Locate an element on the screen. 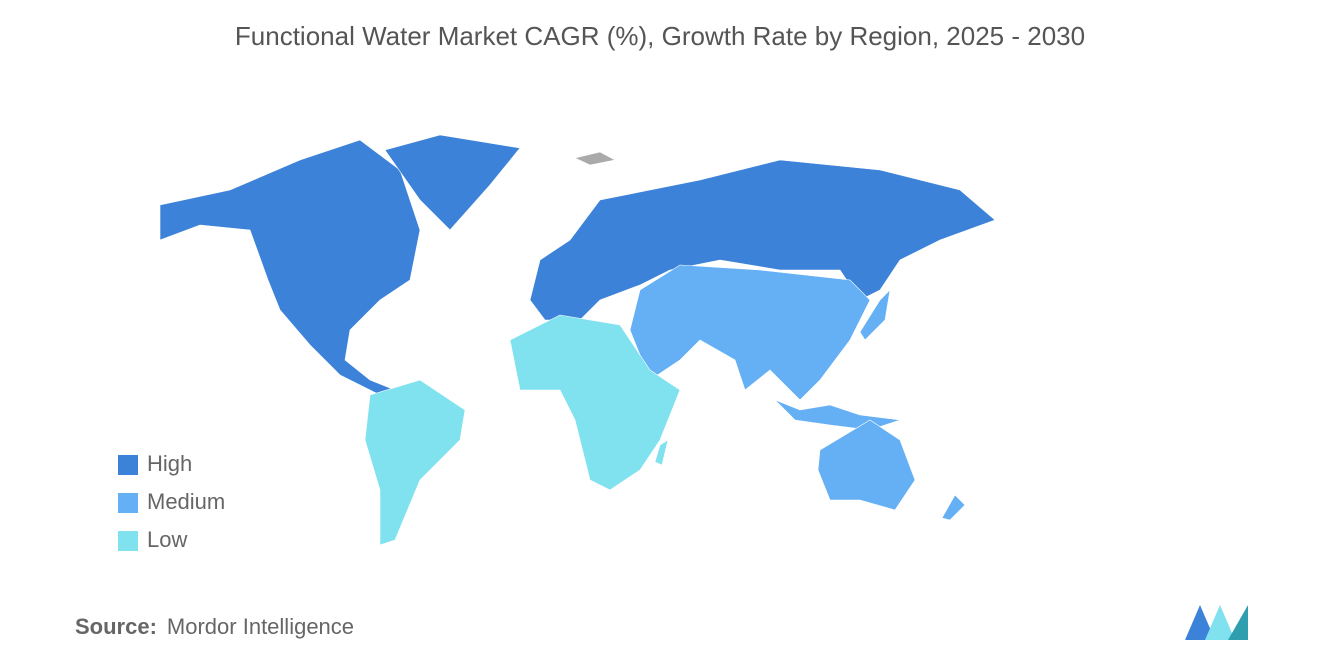 The image size is (1320, 665). legend-label: High is located at coordinates (169, 463).